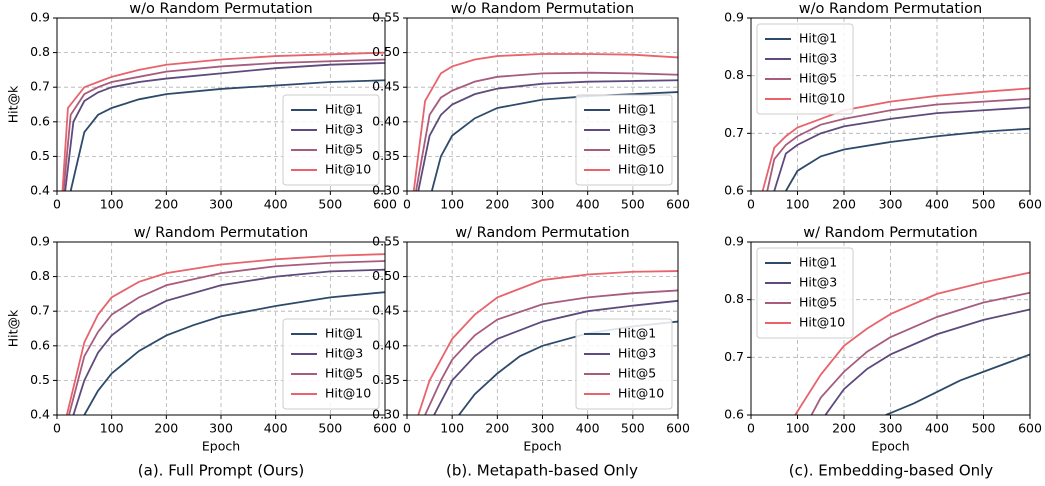 This screenshot has height=486, width=1045. I want to click on y-tick-label: 0.40, so click(386, 344).